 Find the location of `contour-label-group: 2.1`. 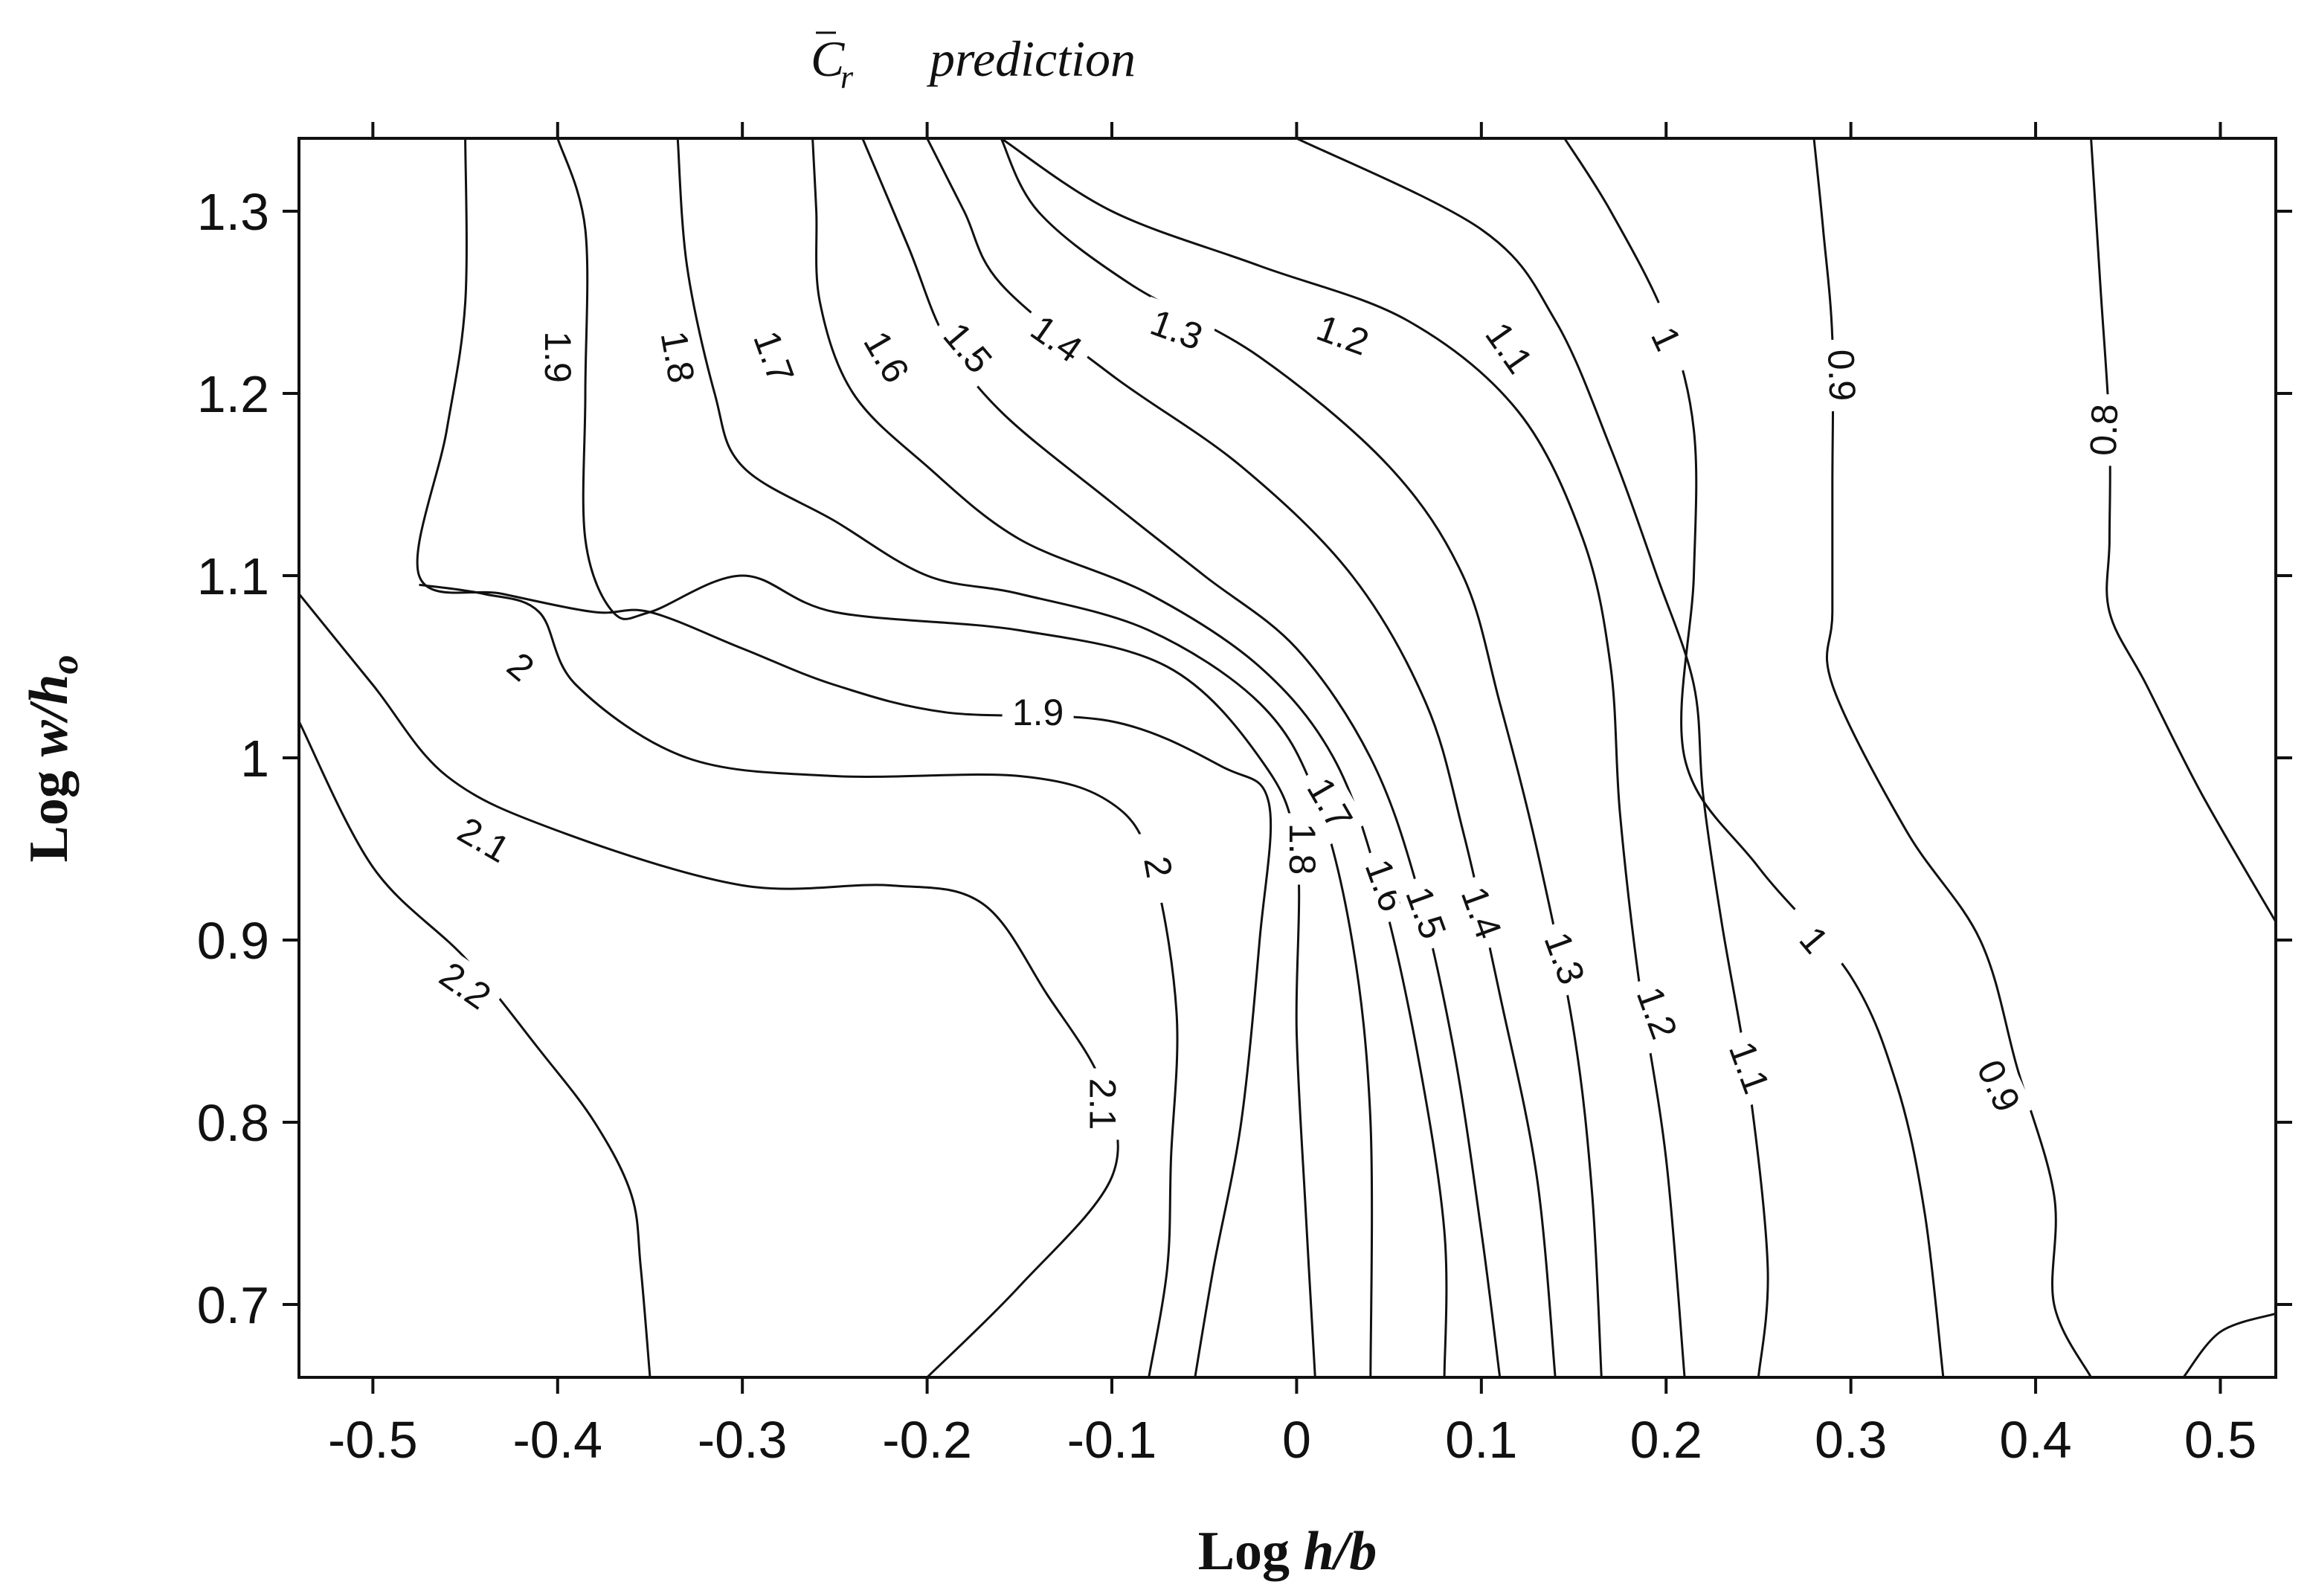

contour-label-group: 2.1 is located at coordinates (1103, 1104).